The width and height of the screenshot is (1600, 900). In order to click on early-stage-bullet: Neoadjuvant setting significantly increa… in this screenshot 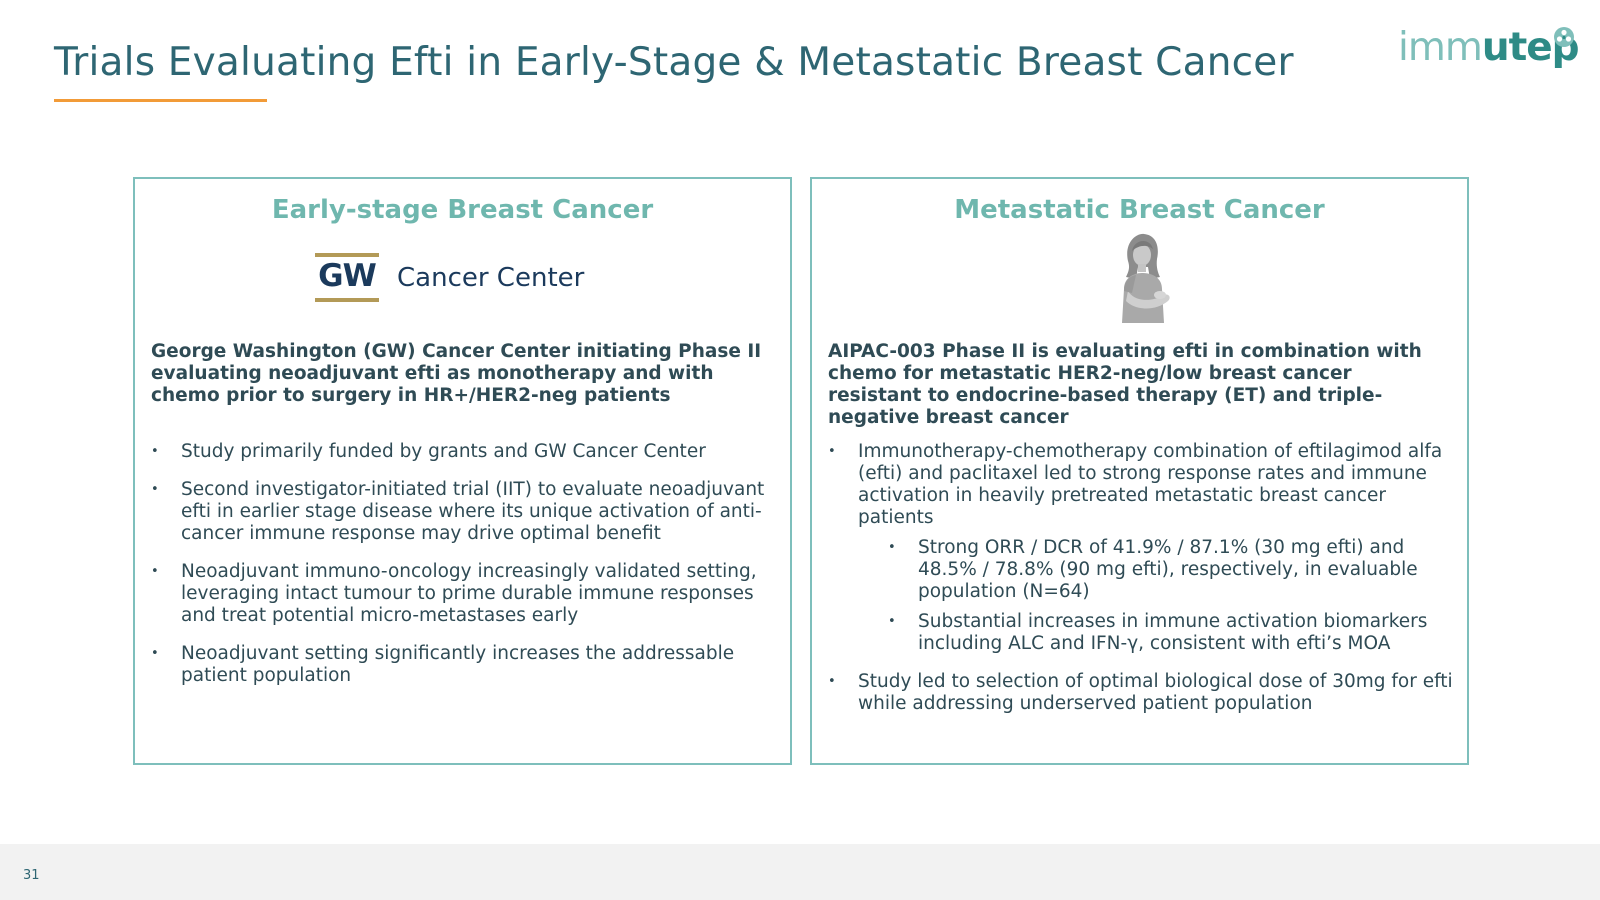, I will do `click(465, 665)`.